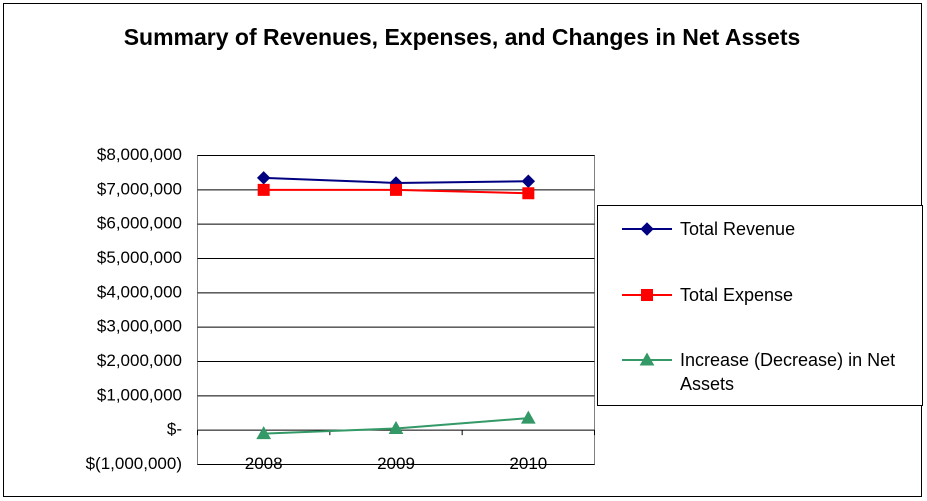 The height and width of the screenshot is (501, 927). What do you see at coordinates (139, 326) in the screenshot?
I see `y-tick-label: $3,000,000` at bounding box center [139, 326].